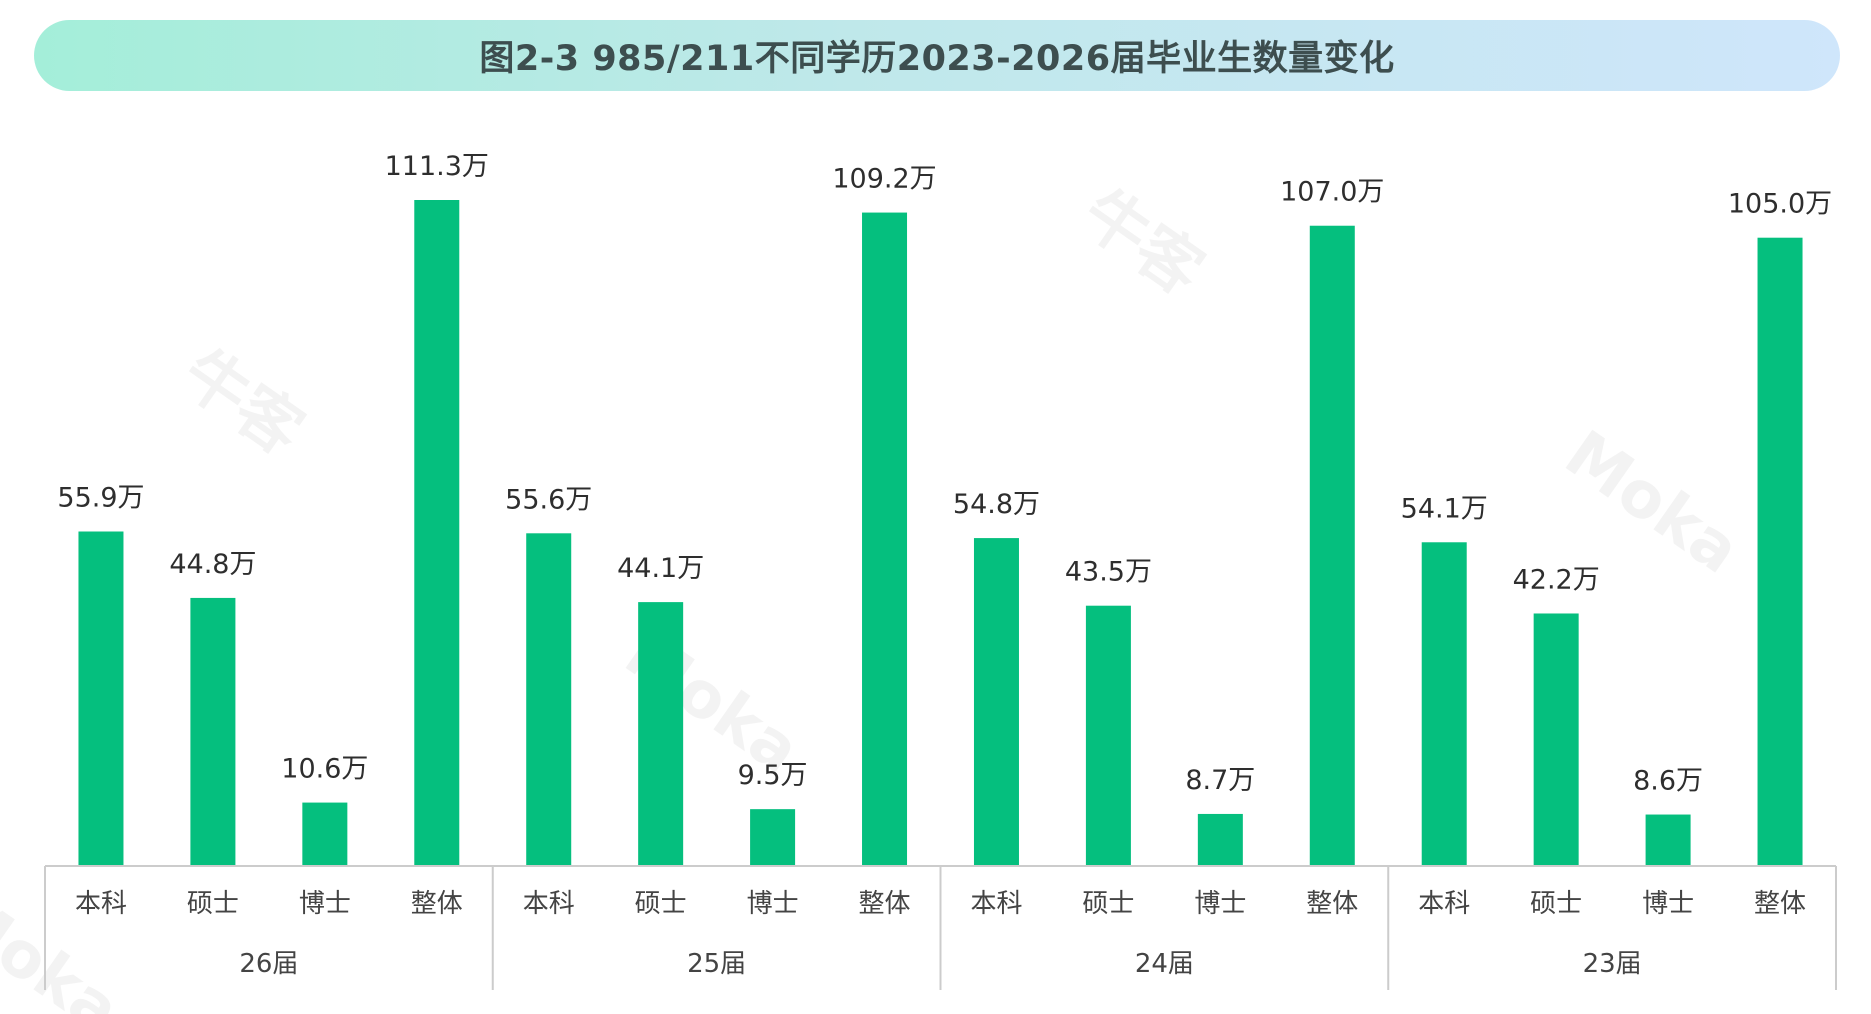 This screenshot has height=1014, width=1871. Describe the element at coordinates (1164, 964) in the screenshot. I see `group-label: 24届` at that location.